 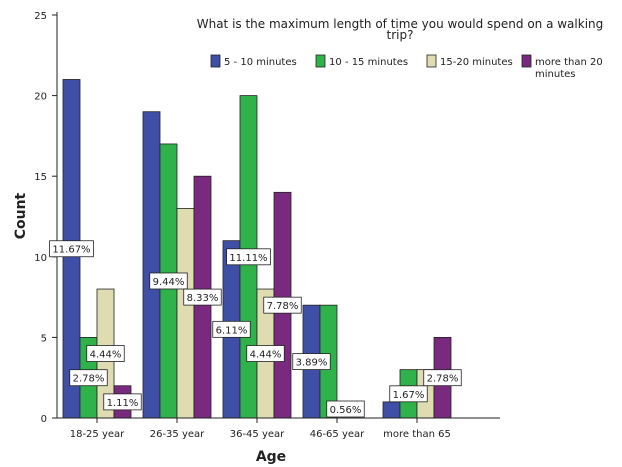 I want to click on data-label-text: 3.89%, so click(x=312, y=363).